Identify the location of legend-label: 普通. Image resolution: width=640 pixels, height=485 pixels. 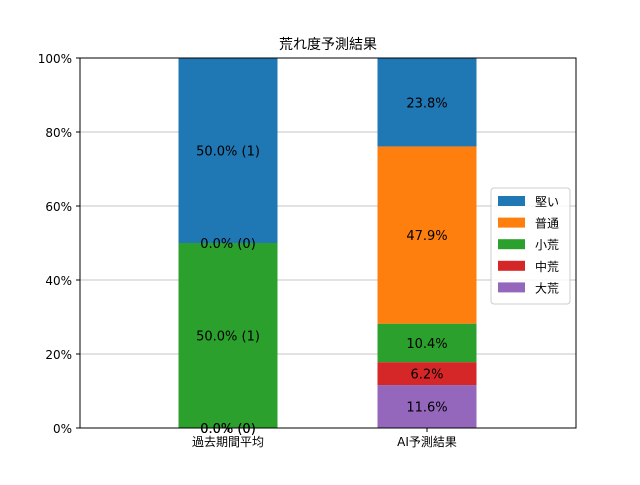
(547, 224).